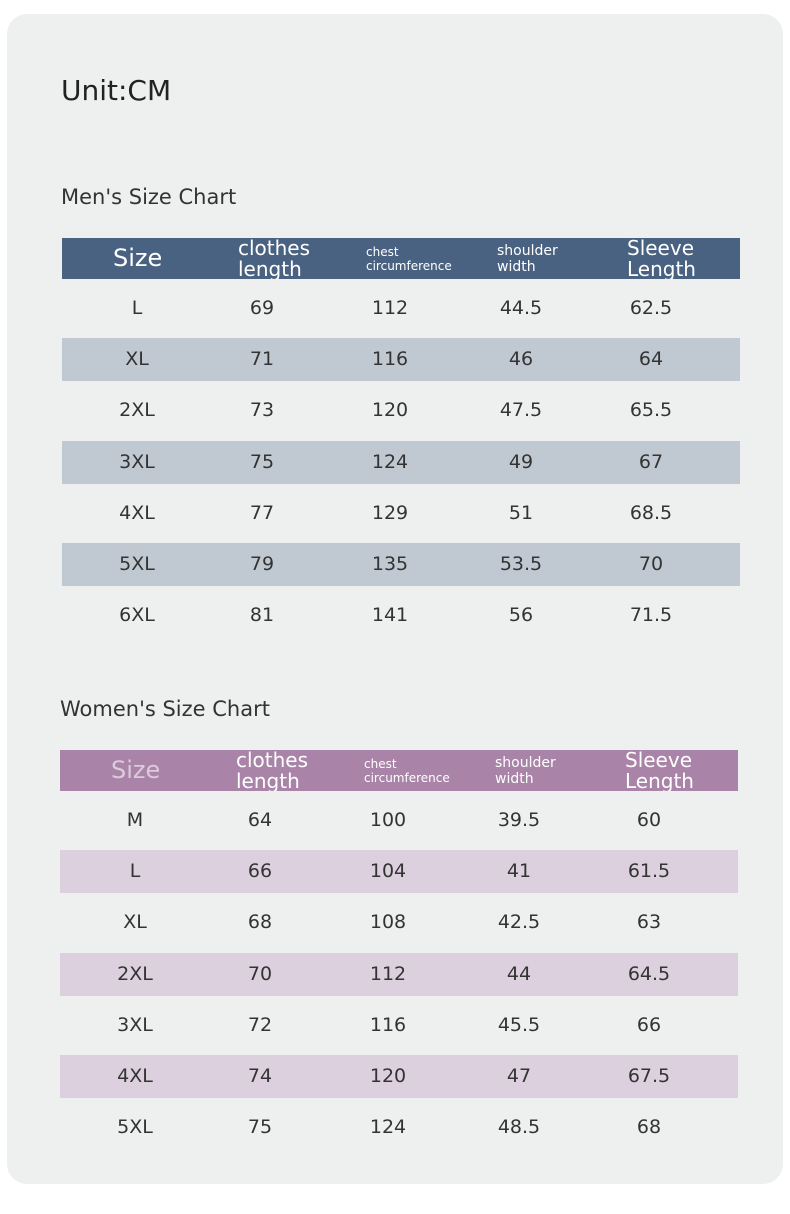 The width and height of the screenshot is (790, 1214). What do you see at coordinates (390, 512) in the screenshot?
I see `table-cell: 129` at bounding box center [390, 512].